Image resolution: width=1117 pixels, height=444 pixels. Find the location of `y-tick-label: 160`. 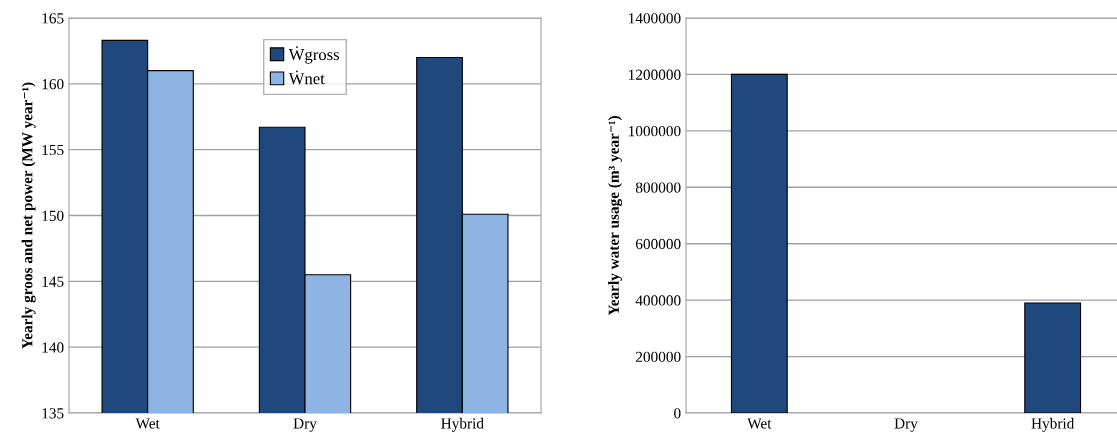

y-tick-label: 160 is located at coordinates (53, 84).